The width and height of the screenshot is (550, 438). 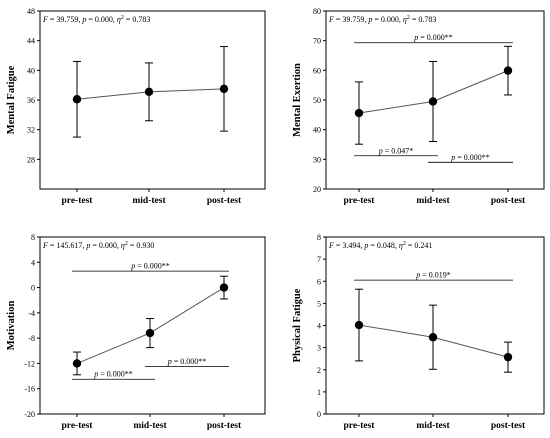 I want to click on y-tick-label: 60, so click(x=317, y=70).